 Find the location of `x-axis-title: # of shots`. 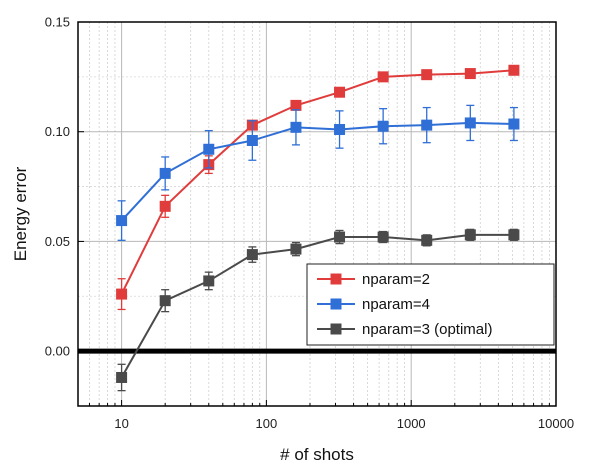

x-axis-title: # of shots is located at coordinates (317, 454).